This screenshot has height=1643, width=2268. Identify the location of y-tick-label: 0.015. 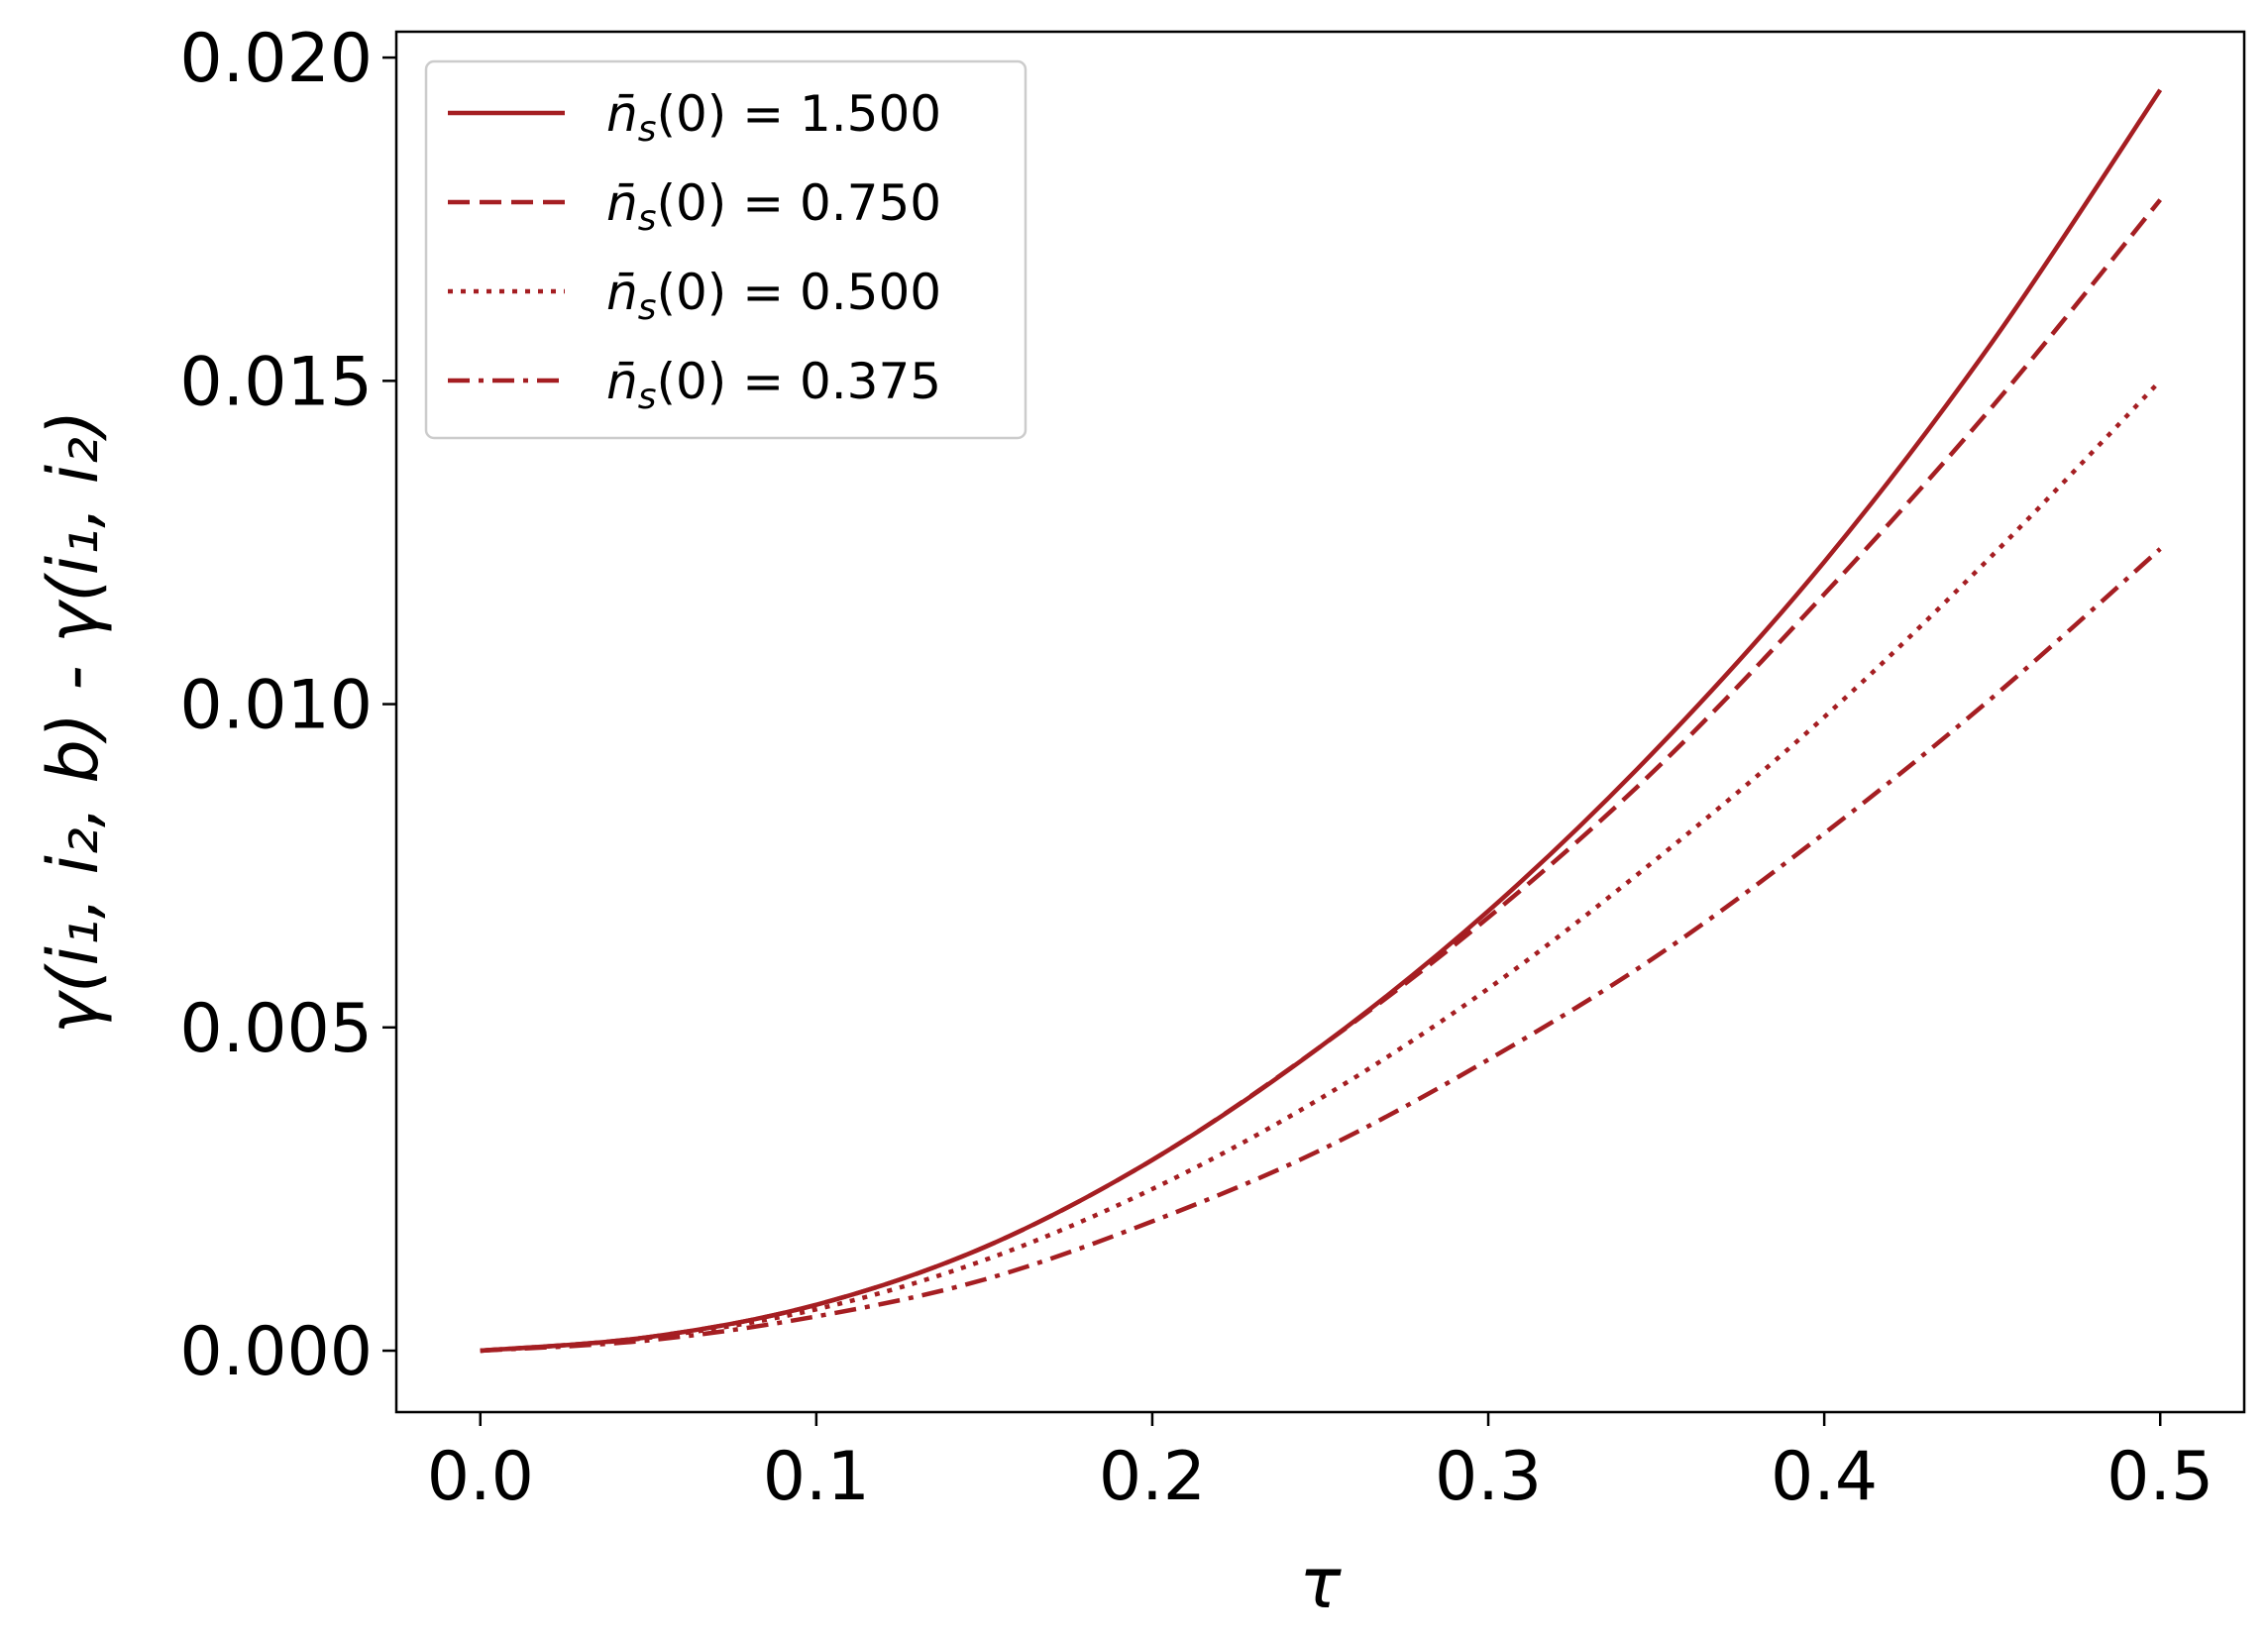
(276, 382).